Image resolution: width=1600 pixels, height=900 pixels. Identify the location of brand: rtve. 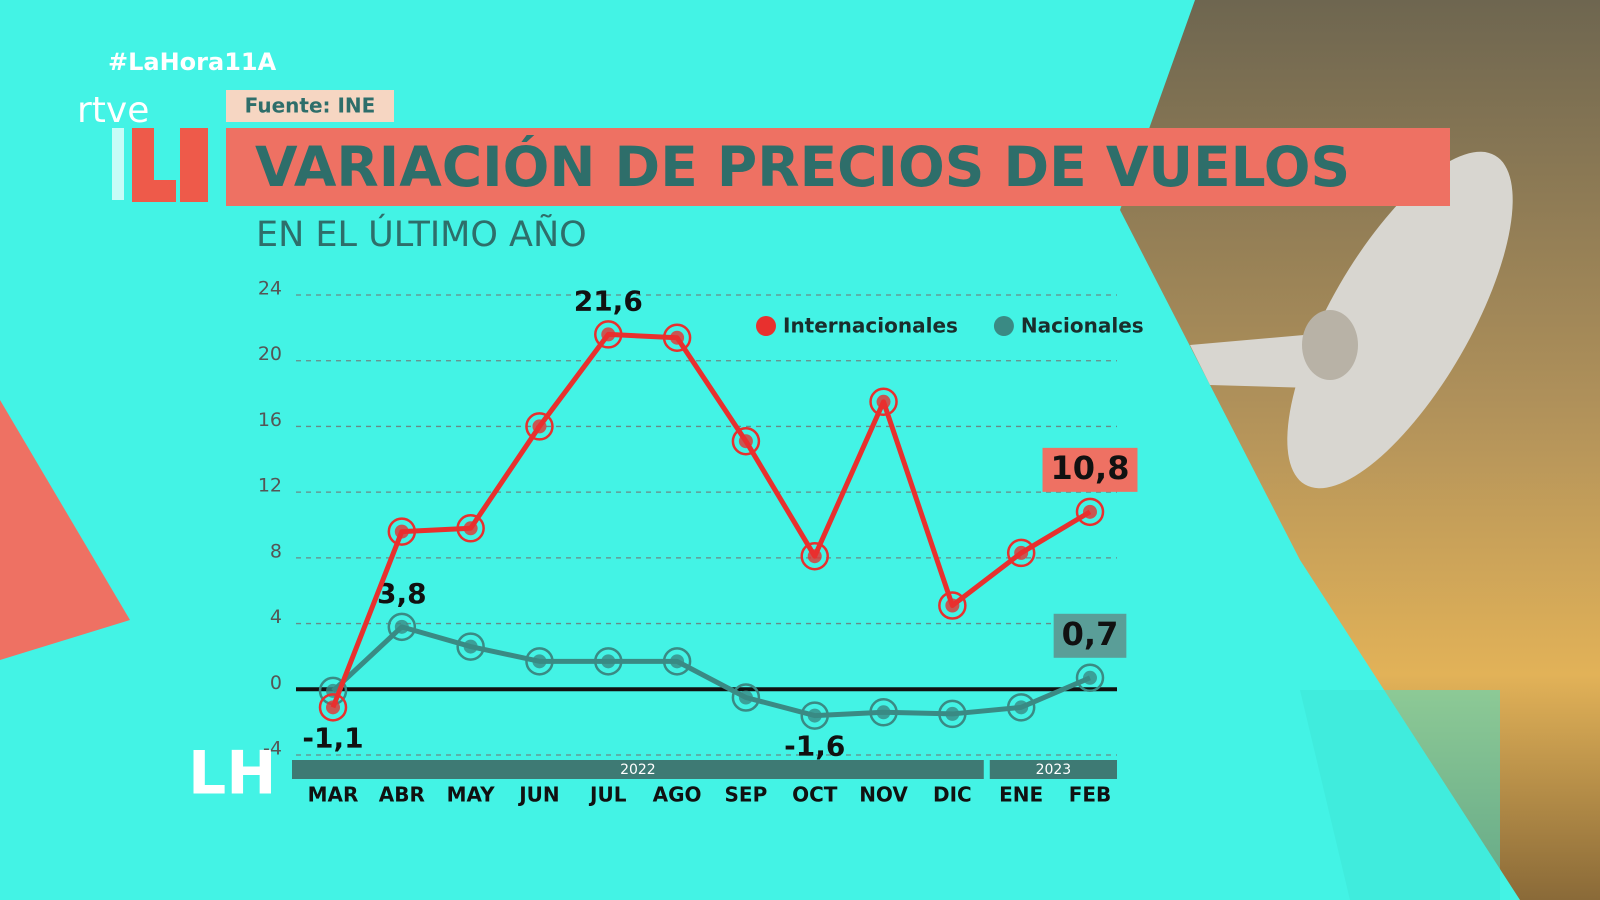
(113, 110).